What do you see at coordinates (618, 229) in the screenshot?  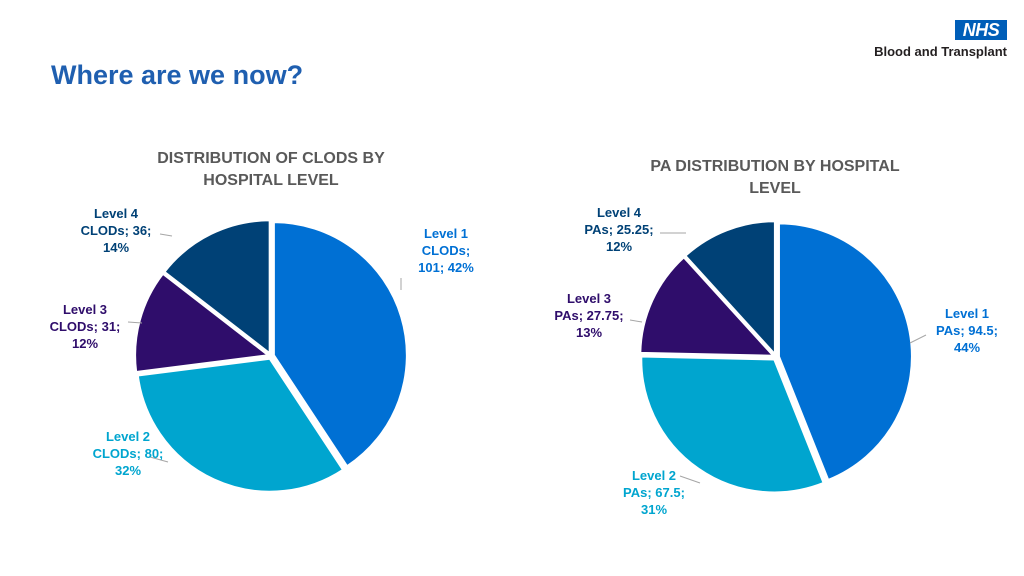 I see `data-label-level-4: Level 4 PAs; 25.25; 12%` at bounding box center [618, 229].